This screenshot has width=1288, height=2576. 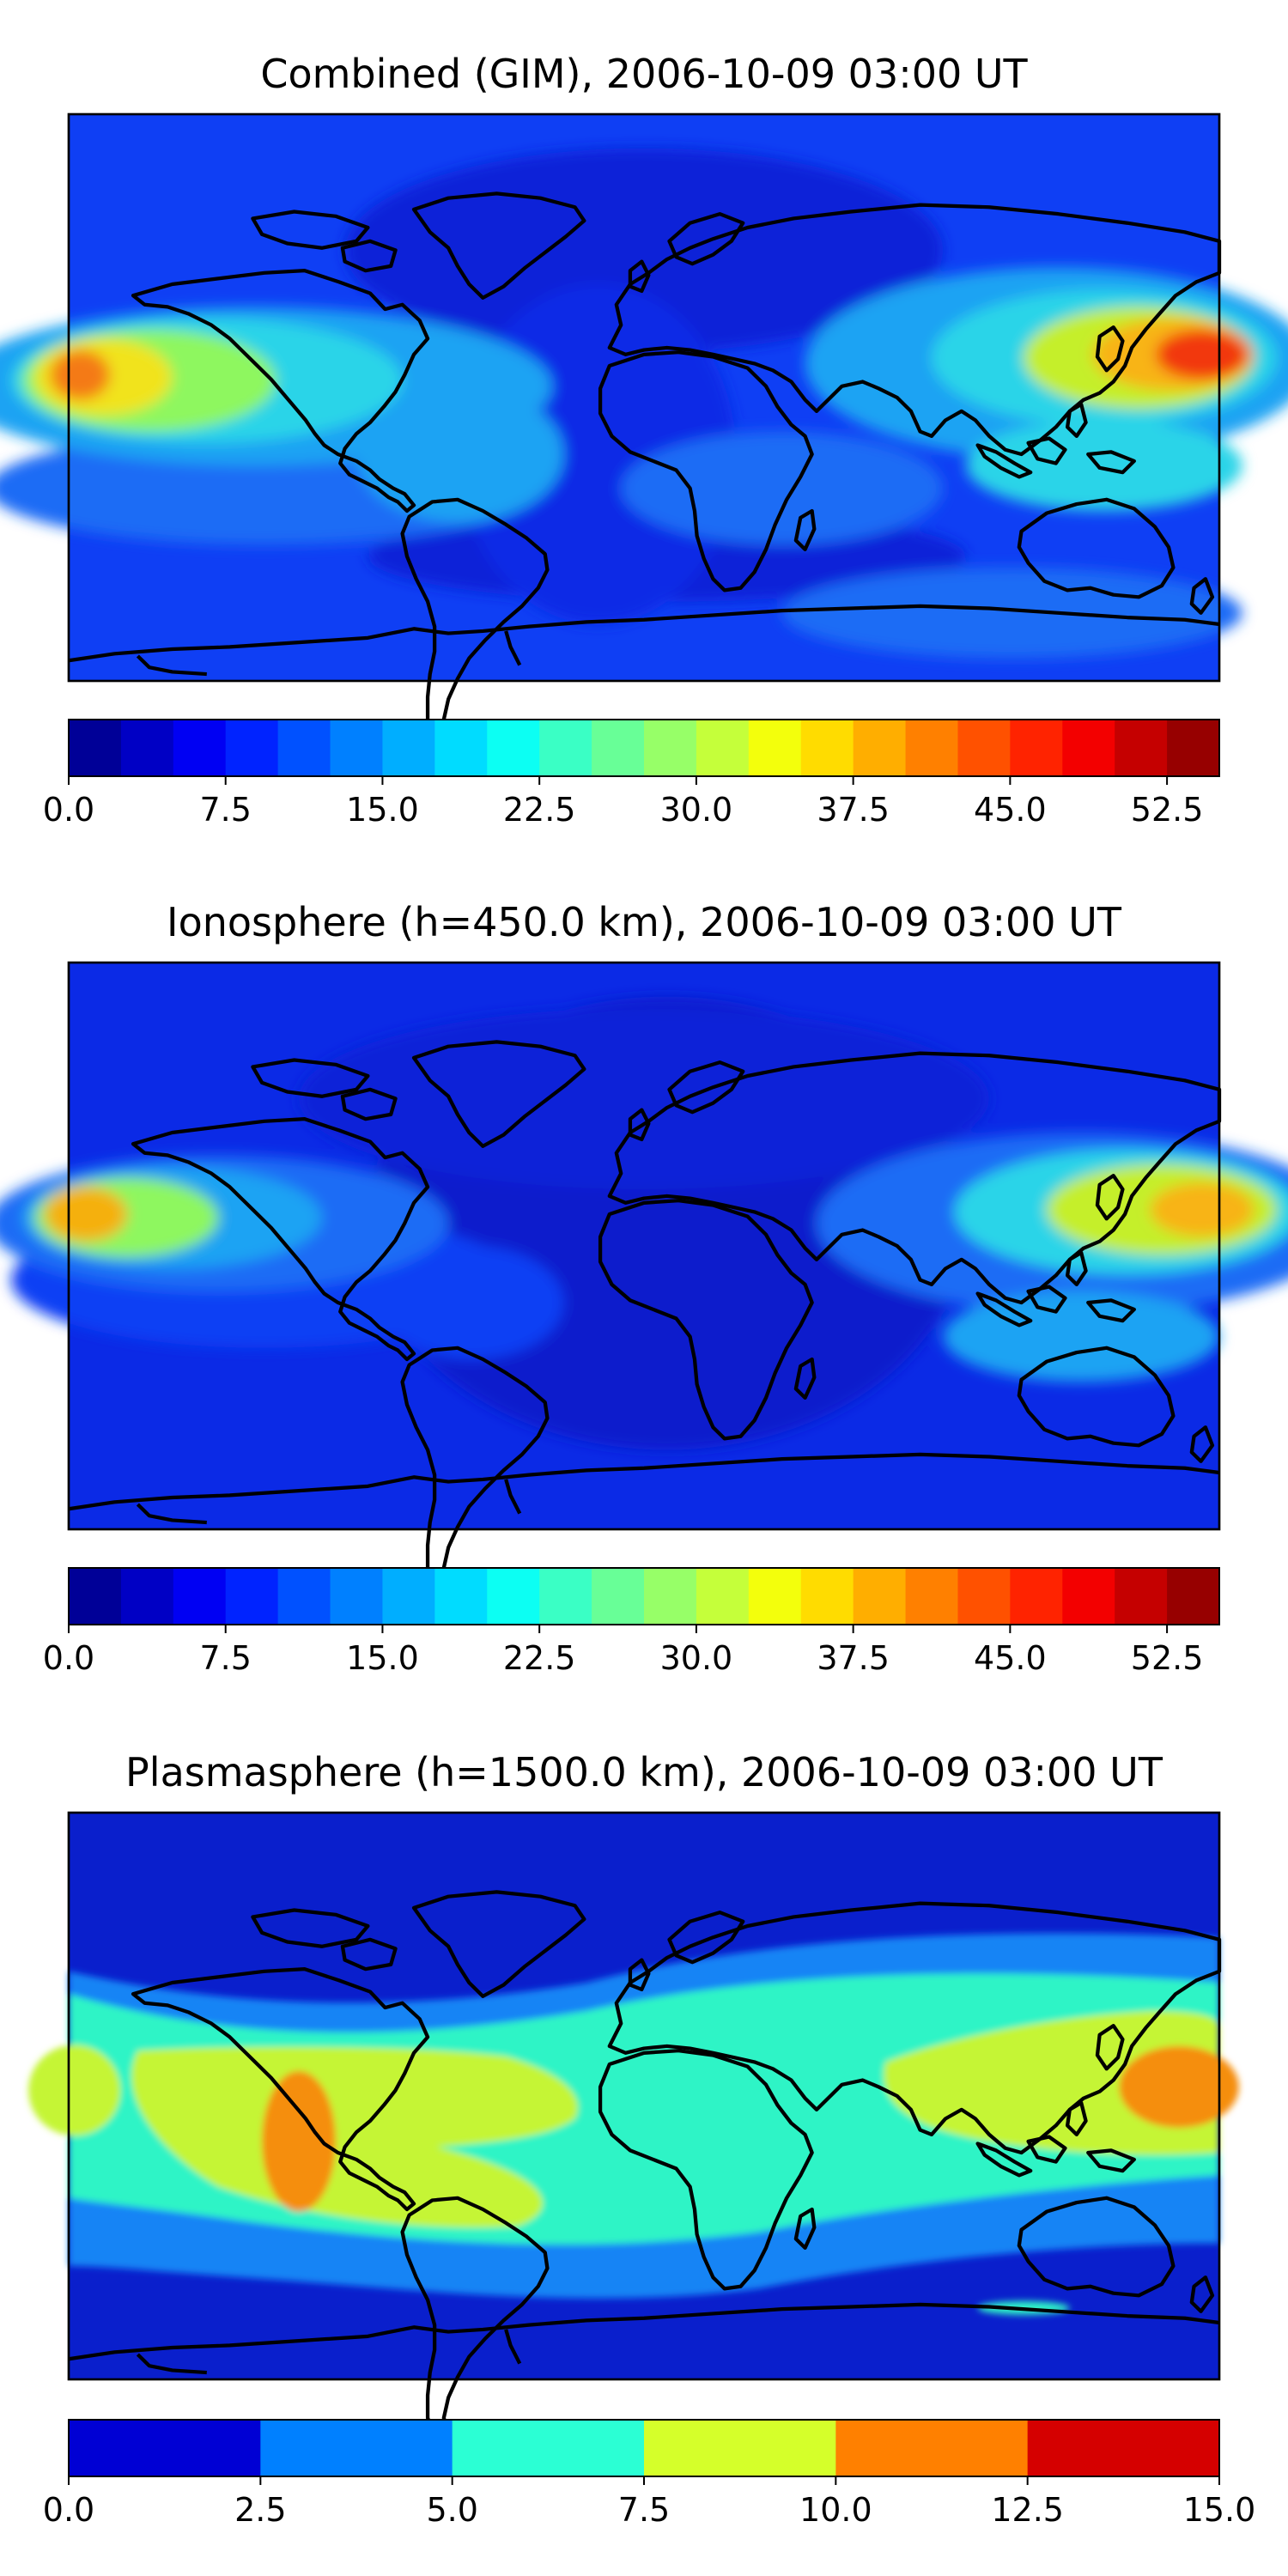 What do you see at coordinates (835, 2510) in the screenshot?
I see `colorbar-tick-label: 10.0` at bounding box center [835, 2510].